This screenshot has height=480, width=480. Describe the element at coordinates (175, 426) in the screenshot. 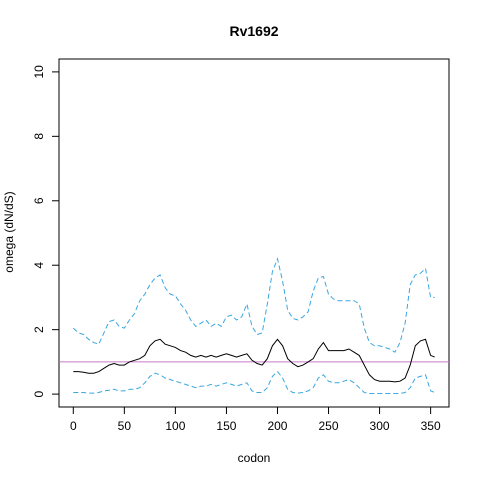

I see `x-tick-label: 100` at that location.